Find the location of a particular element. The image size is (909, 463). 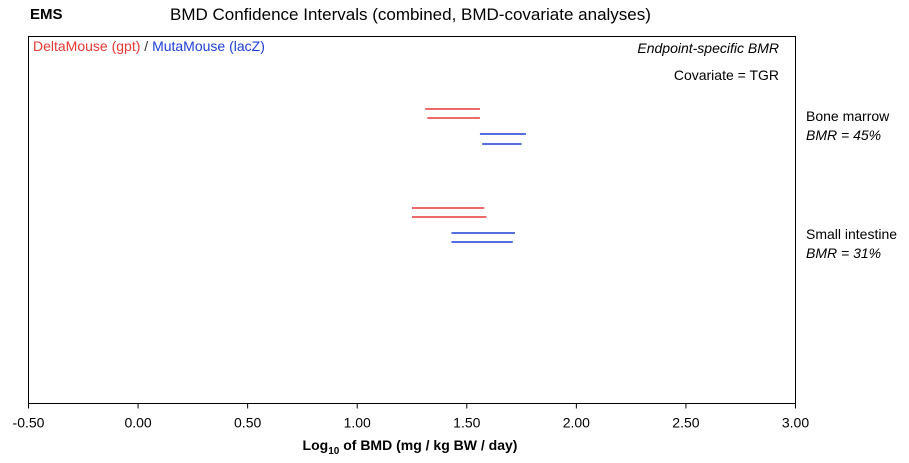

group-bmr: BMR = 31% is located at coordinates (844, 253).